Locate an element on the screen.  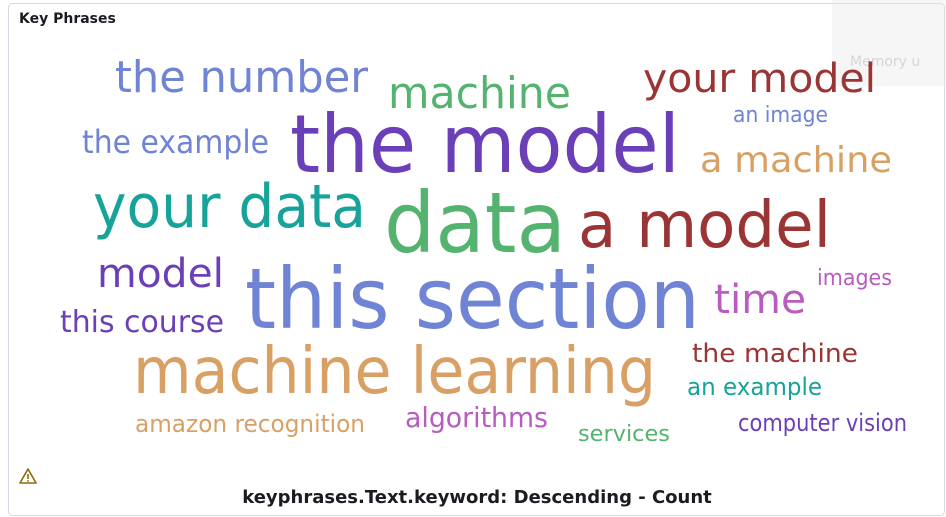
cloud-word: data is located at coordinates (475, 223).